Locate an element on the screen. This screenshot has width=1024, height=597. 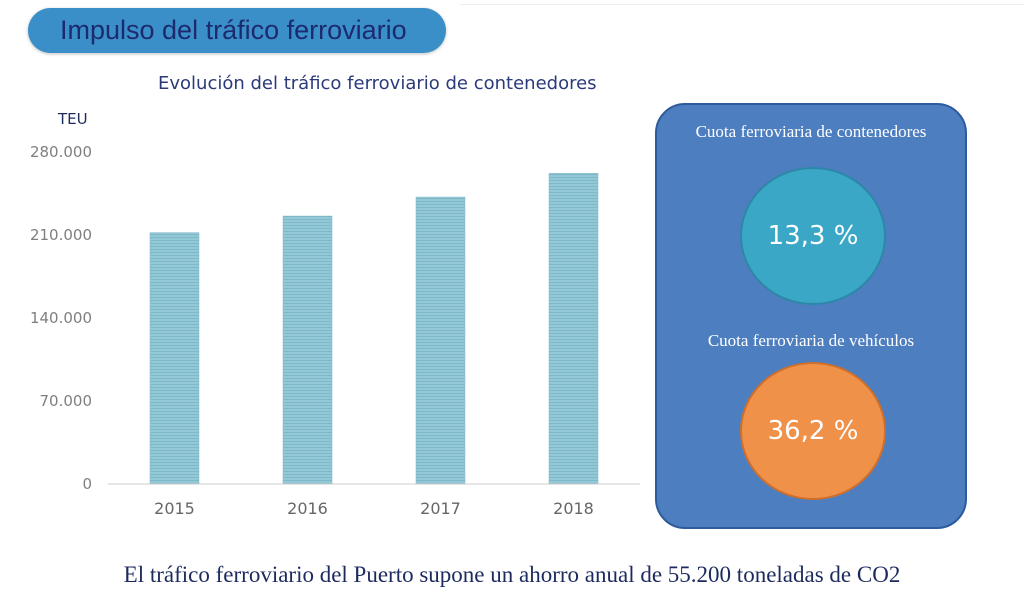
bar-2017 is located at coordinates (440, 340).